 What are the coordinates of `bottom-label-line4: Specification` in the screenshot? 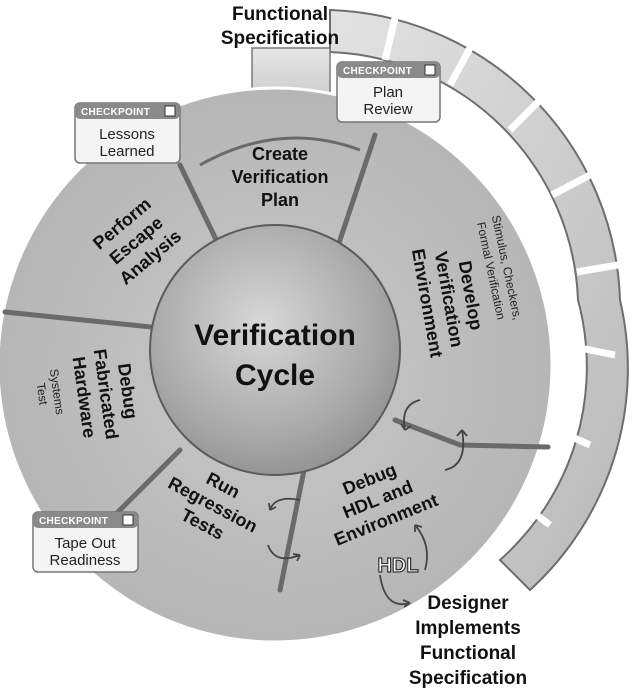 It's located at (468, 678).